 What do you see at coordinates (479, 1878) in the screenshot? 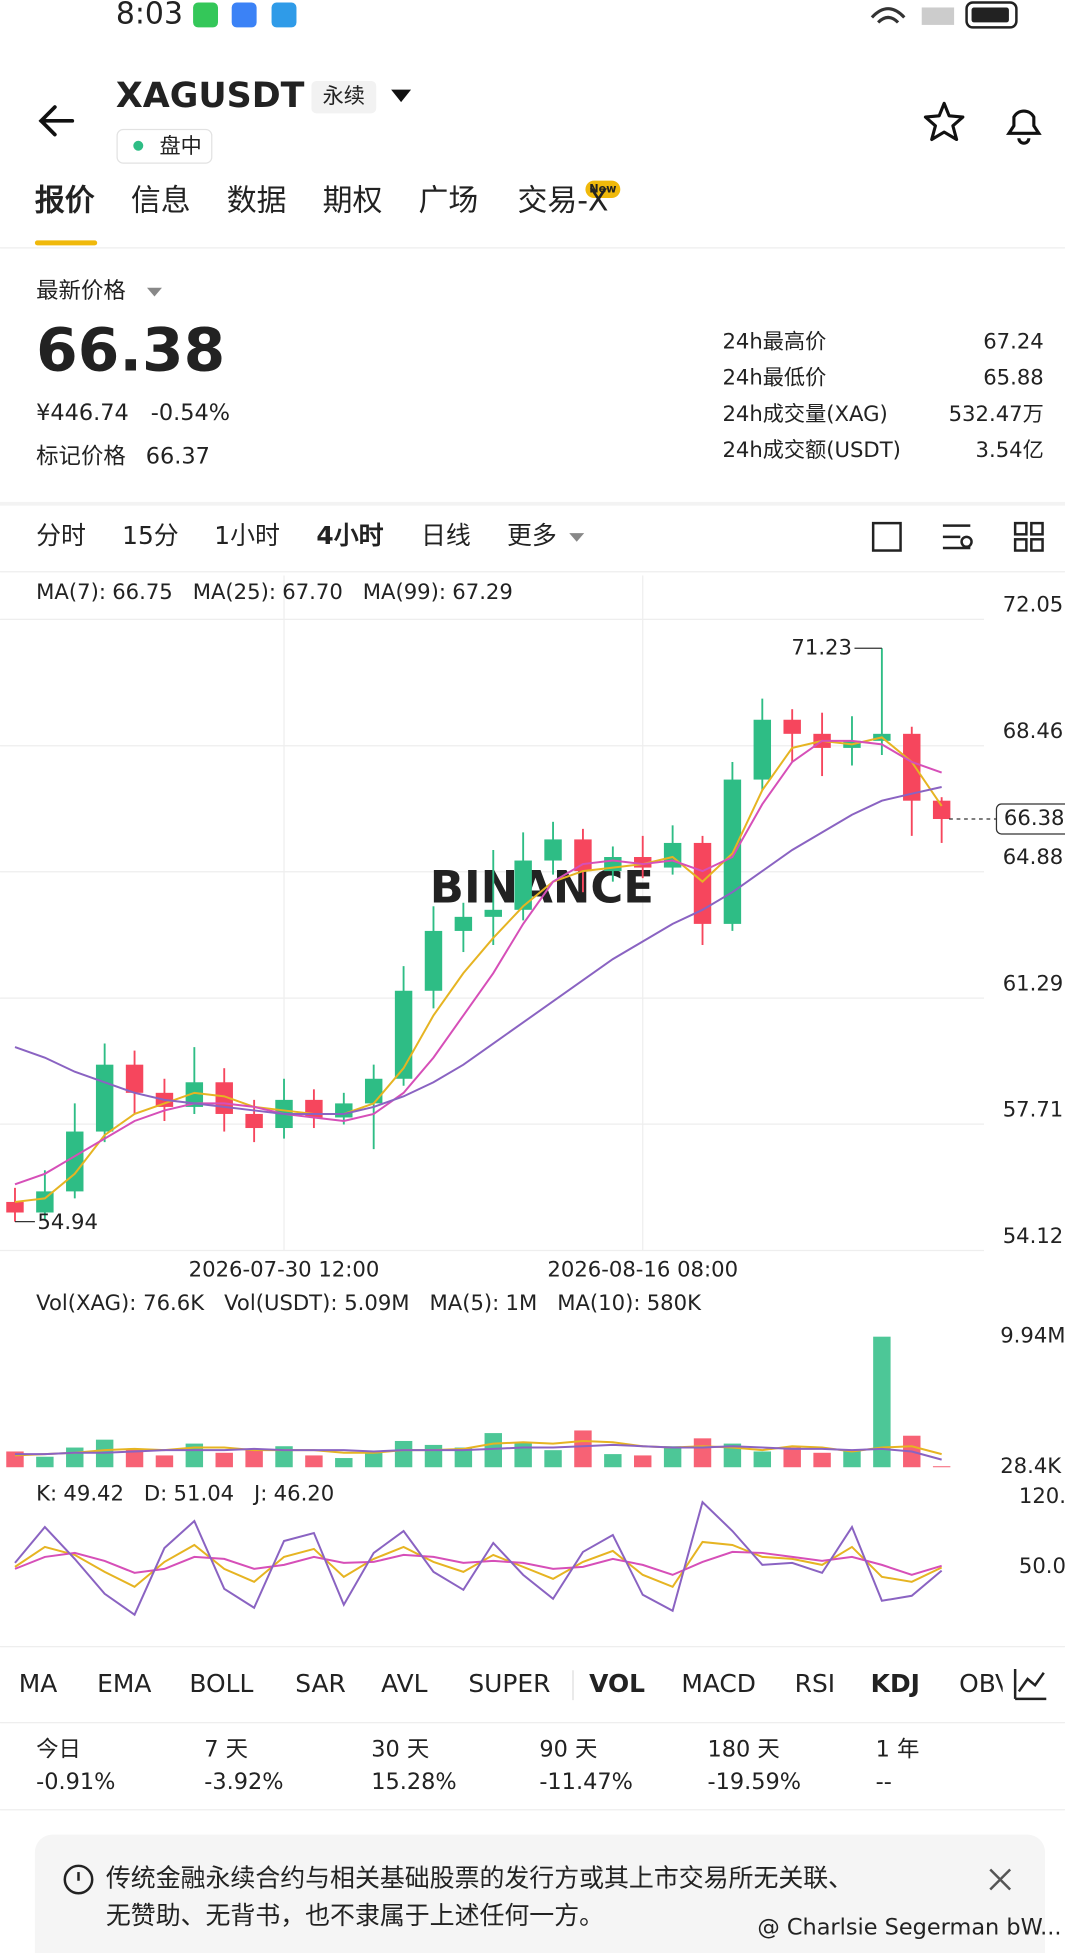
I see `disclaimer-text: 传统金融永续合约与相关基础股票的发行方或其上市交易所无关联、` at bounding box center [479, 1878].